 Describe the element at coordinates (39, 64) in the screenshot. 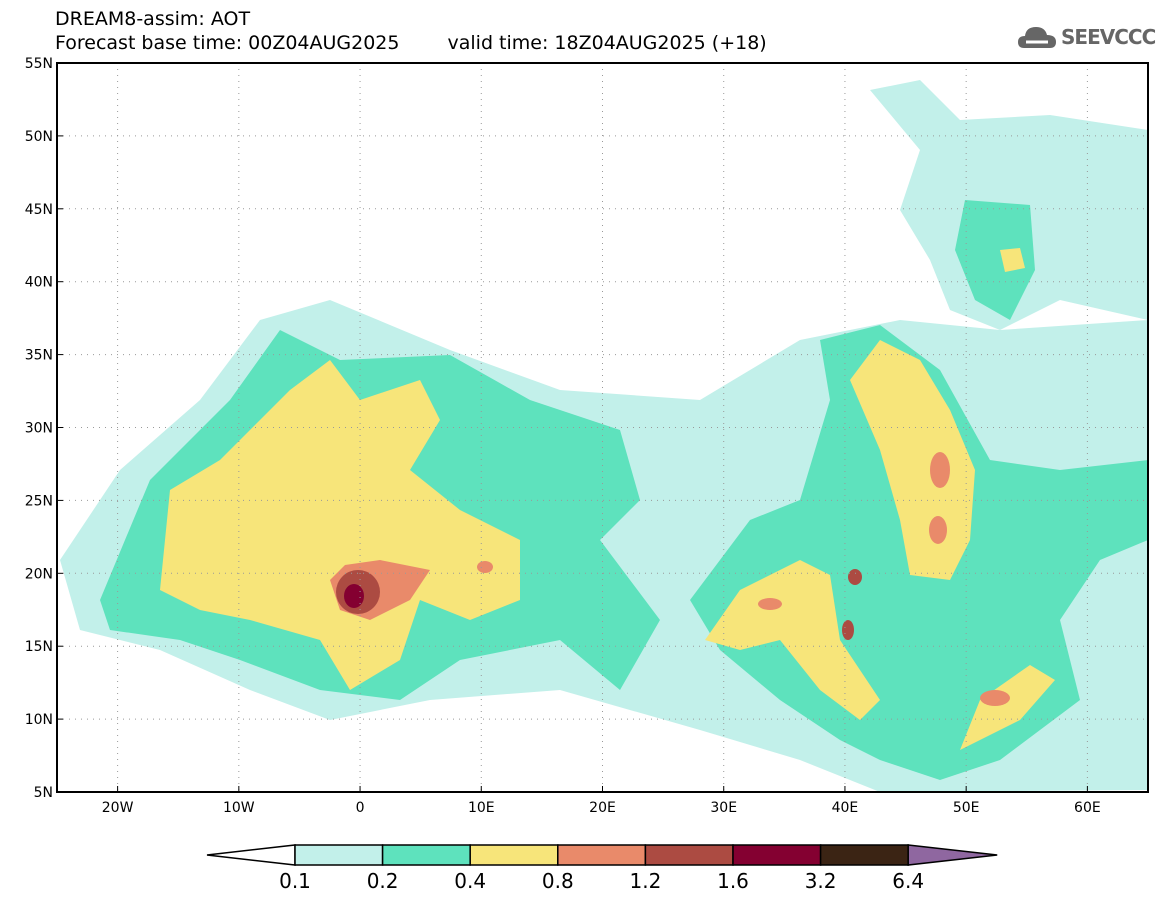

I see `lat-tick-label: 55N` at that location.